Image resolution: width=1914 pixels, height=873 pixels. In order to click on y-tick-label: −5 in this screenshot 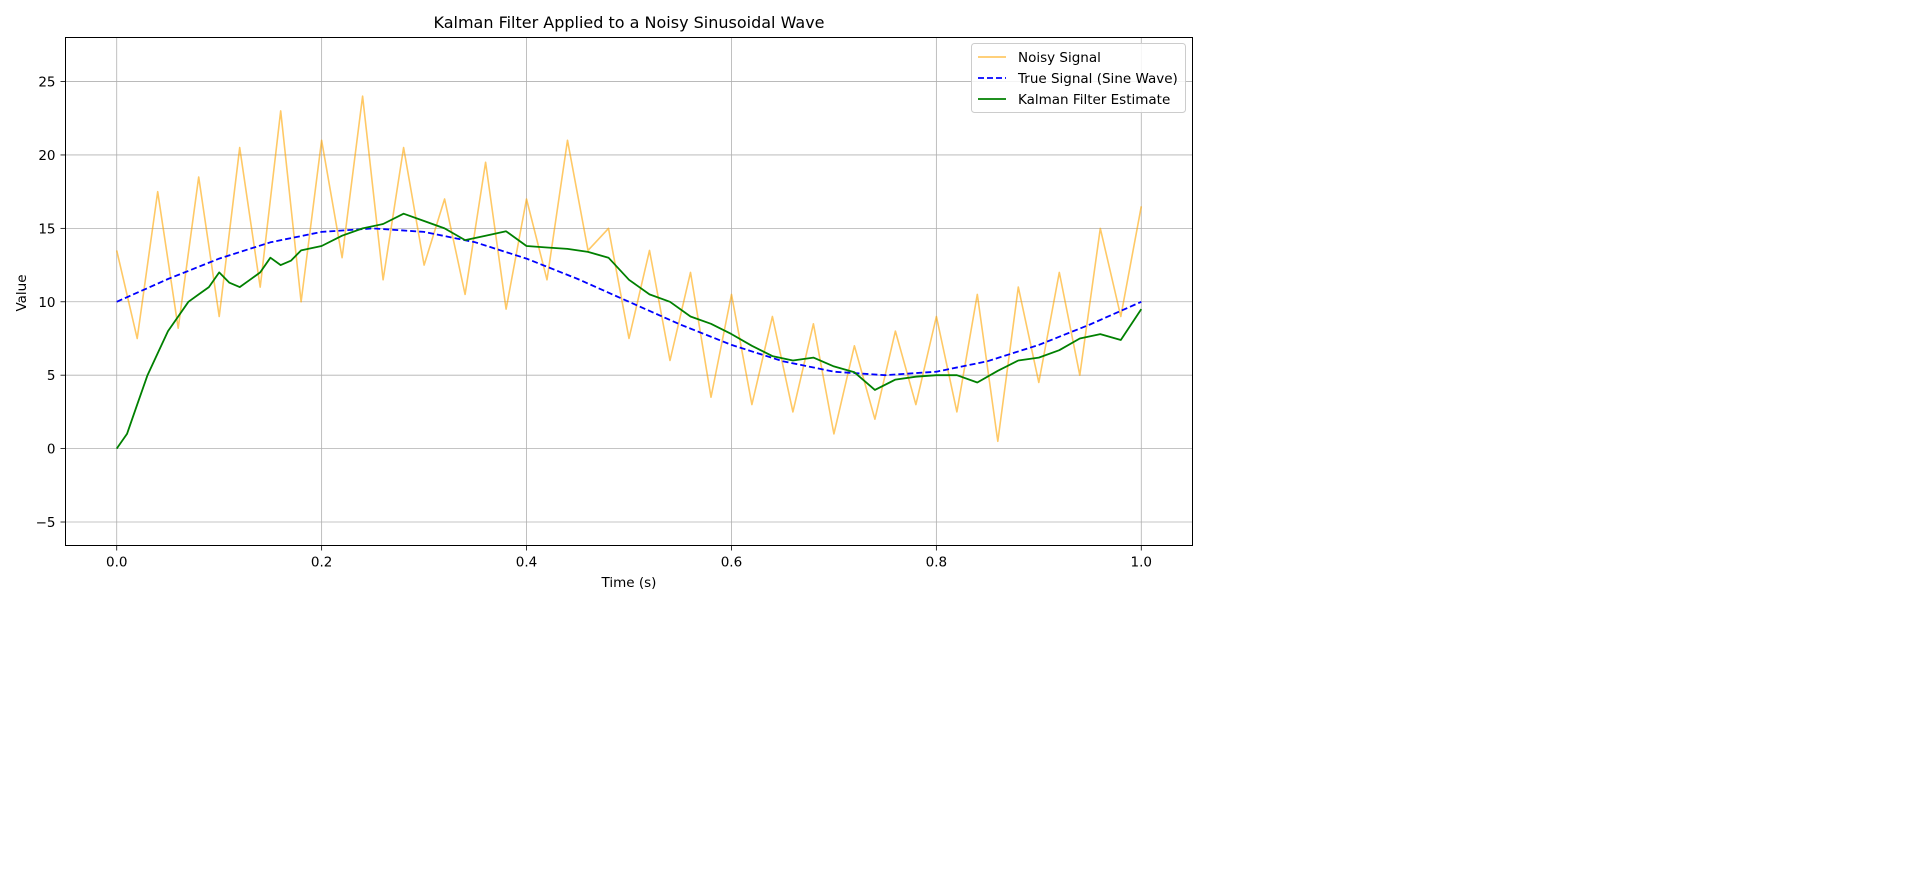, I will do `click(46, 523)`.